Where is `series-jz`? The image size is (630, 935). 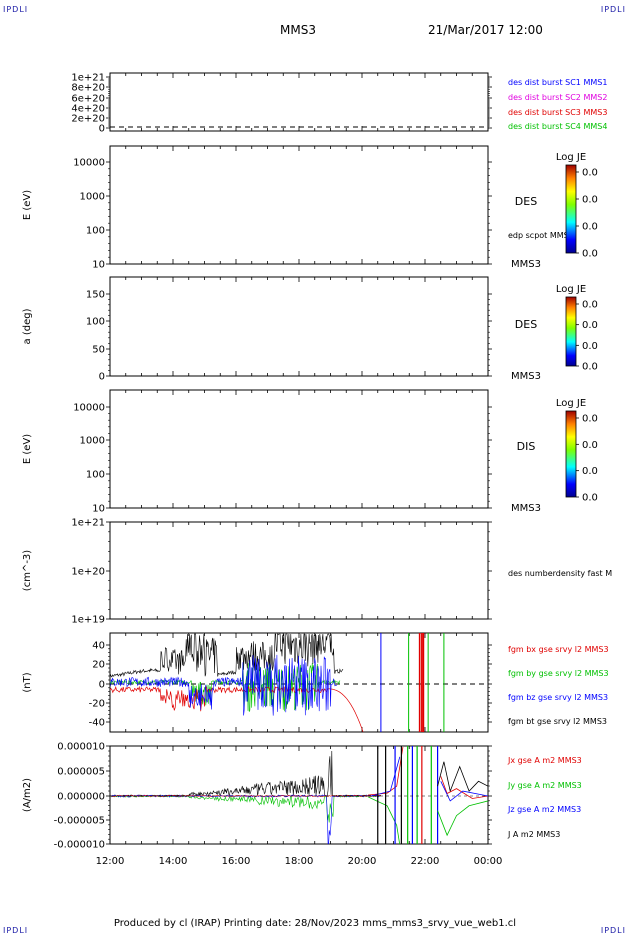 series-jz is located at coordinates (245, 819).